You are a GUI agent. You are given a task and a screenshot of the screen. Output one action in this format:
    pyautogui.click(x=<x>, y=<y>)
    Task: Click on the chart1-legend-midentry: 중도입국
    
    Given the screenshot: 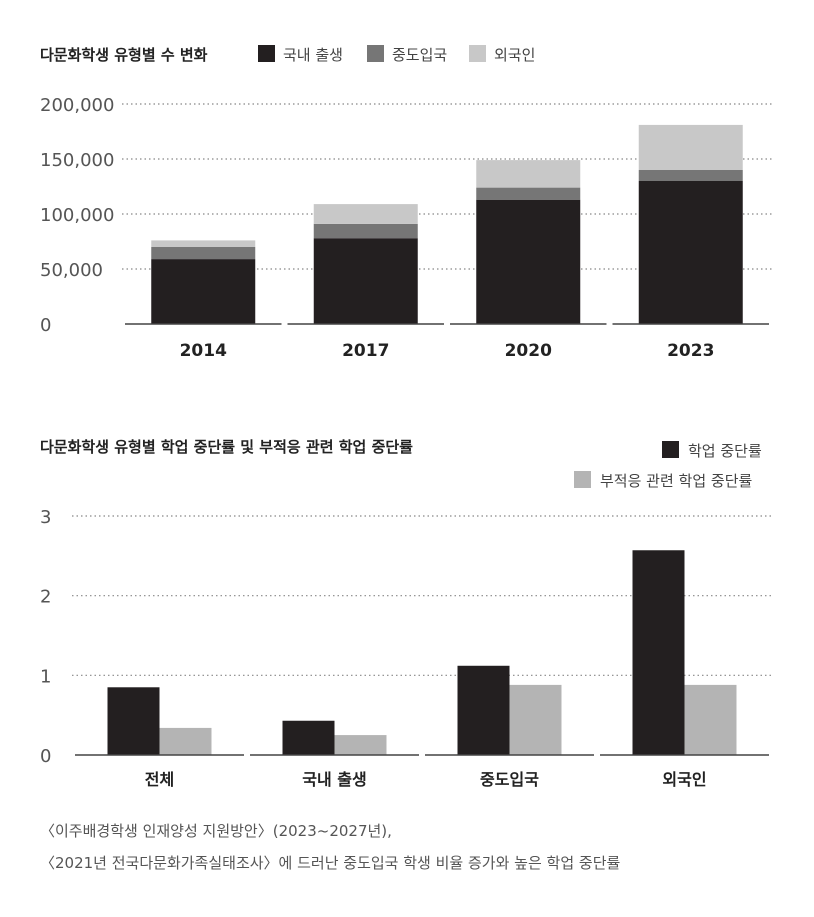 What is the action you would take?
    pyautogui.click(x=419, y=55)
    